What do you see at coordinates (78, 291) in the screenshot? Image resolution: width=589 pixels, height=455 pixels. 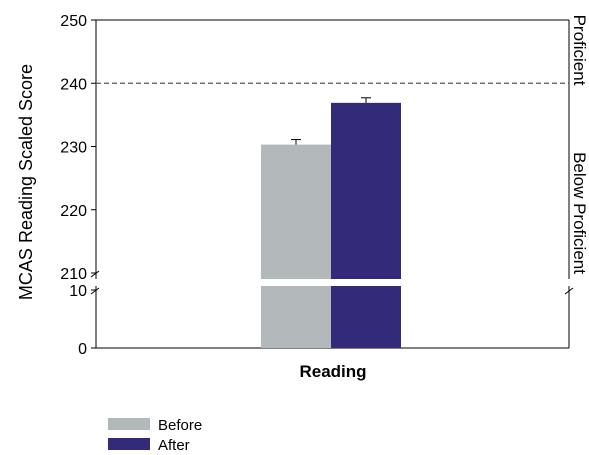 I see `y-tick-label-10: 10` at bounding box center [78, 291].